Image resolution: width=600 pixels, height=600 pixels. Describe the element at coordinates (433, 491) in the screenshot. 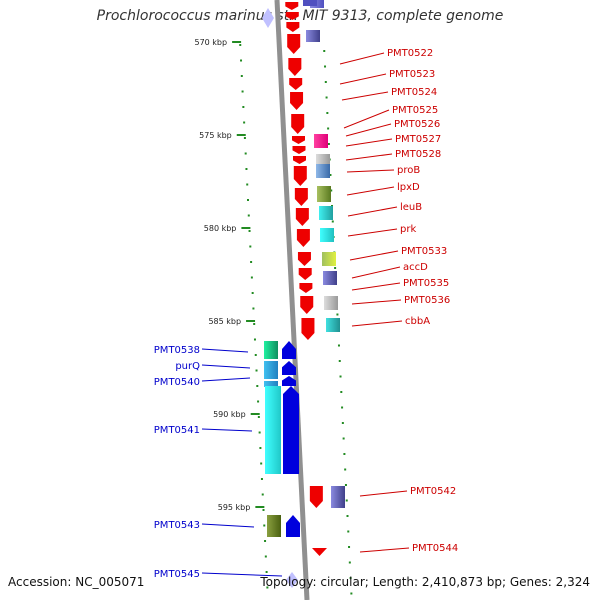

I see `forward-gene-label: PMT0542` at that location.